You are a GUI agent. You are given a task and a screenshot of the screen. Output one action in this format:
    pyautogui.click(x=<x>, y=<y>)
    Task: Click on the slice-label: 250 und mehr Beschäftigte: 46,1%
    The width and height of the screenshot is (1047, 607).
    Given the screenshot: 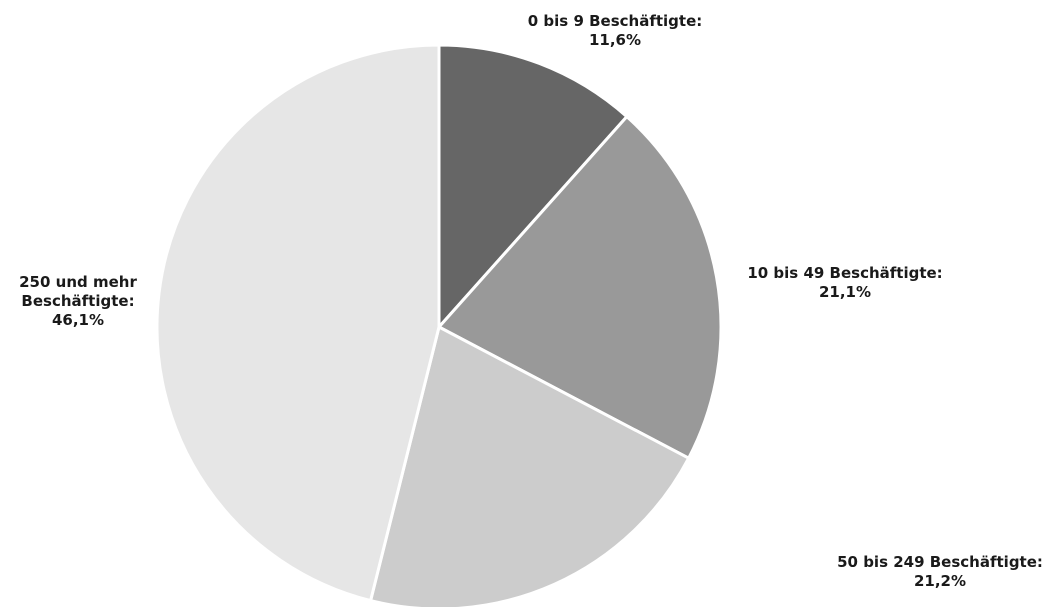 What is the action you would take?
    pyautogui.click(x=78, y=301)
    